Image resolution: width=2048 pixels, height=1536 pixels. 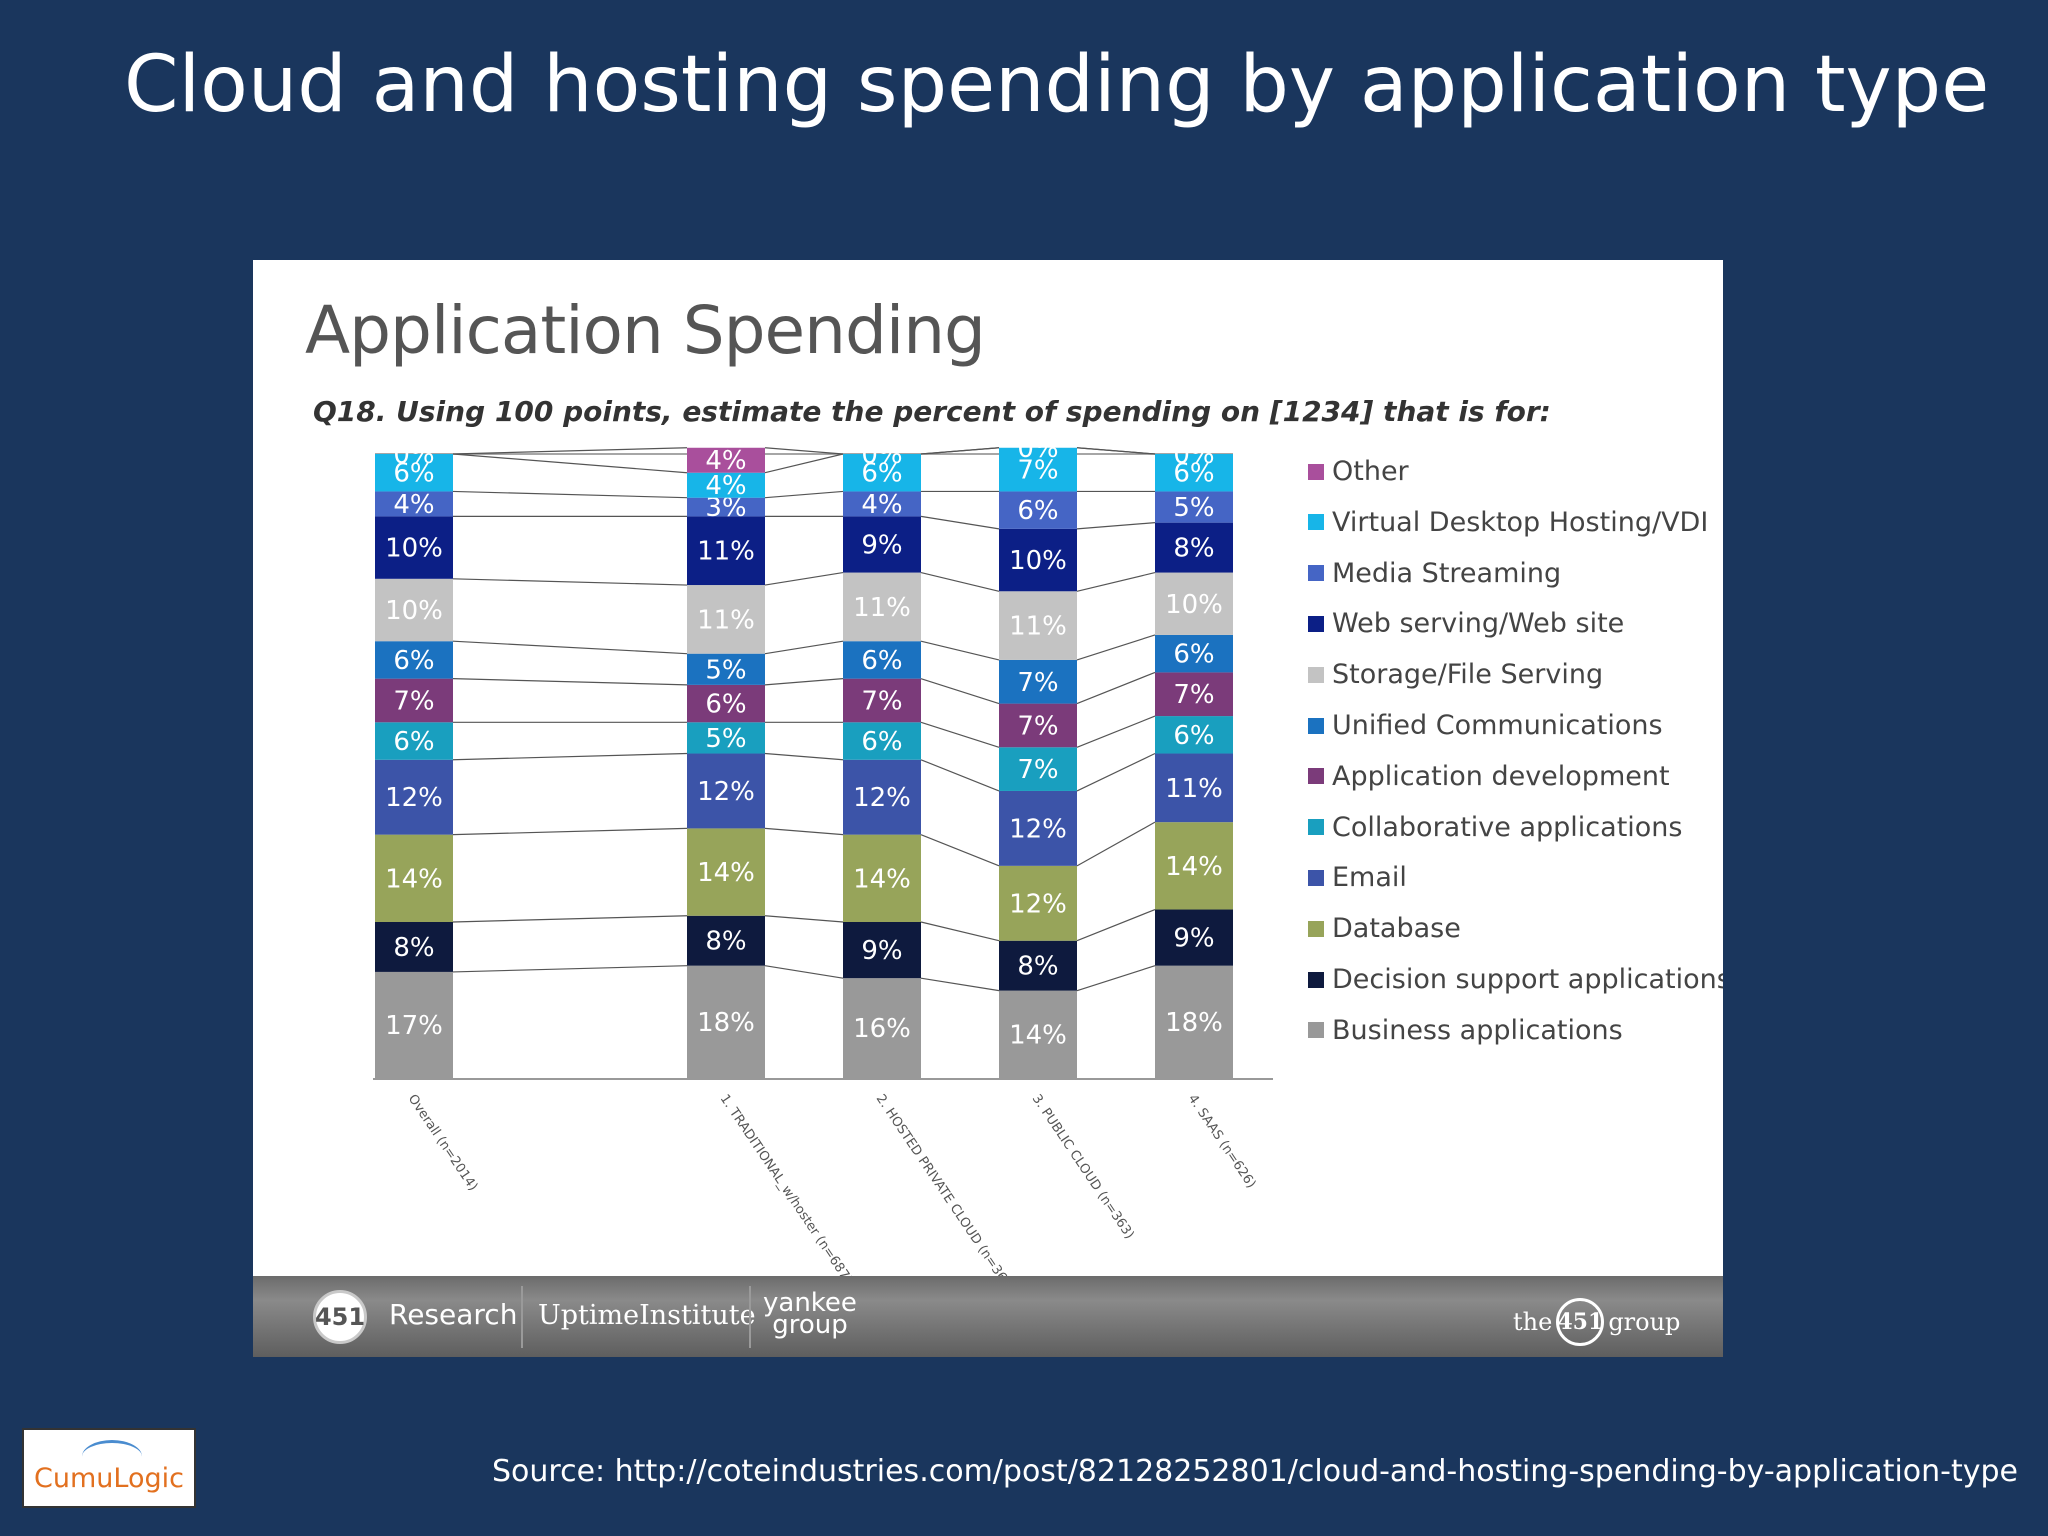 I want to click on data-label: 9%, so click(x=1193, y=939).